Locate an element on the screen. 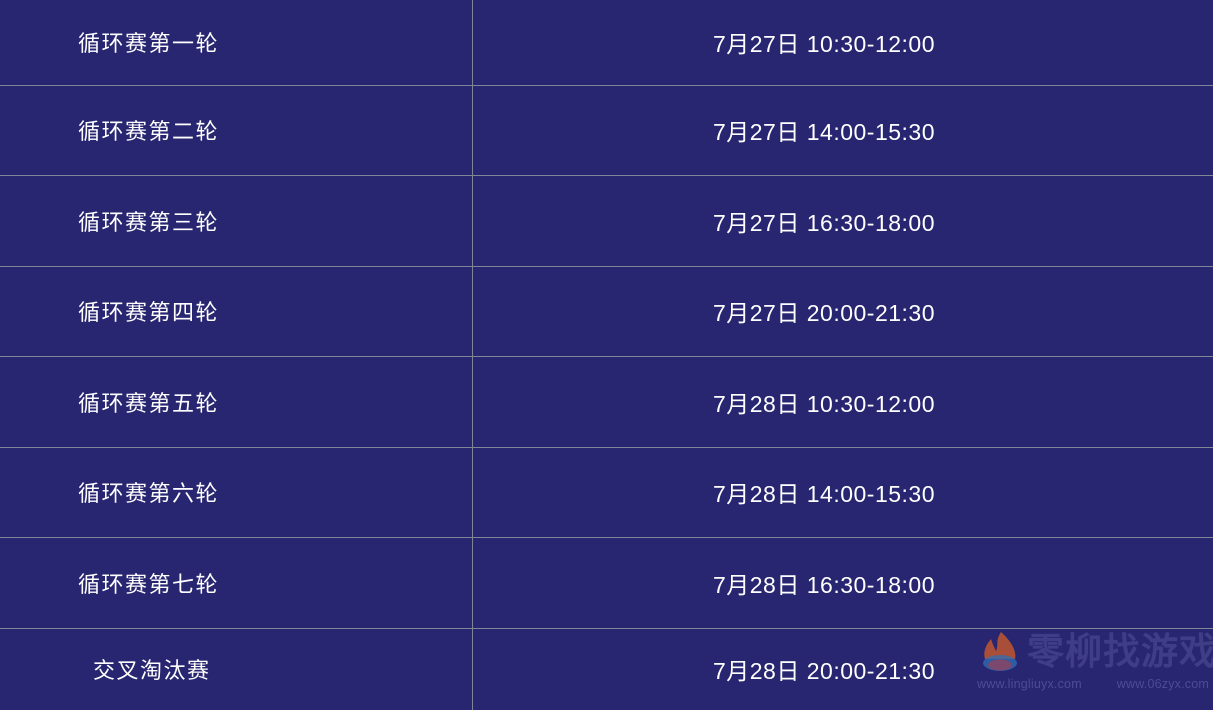 The height and width of the screenshot is (710, 1213). cell-stage-time: 7月28日 10:30-12:00 is located at coordinates (824, 403).